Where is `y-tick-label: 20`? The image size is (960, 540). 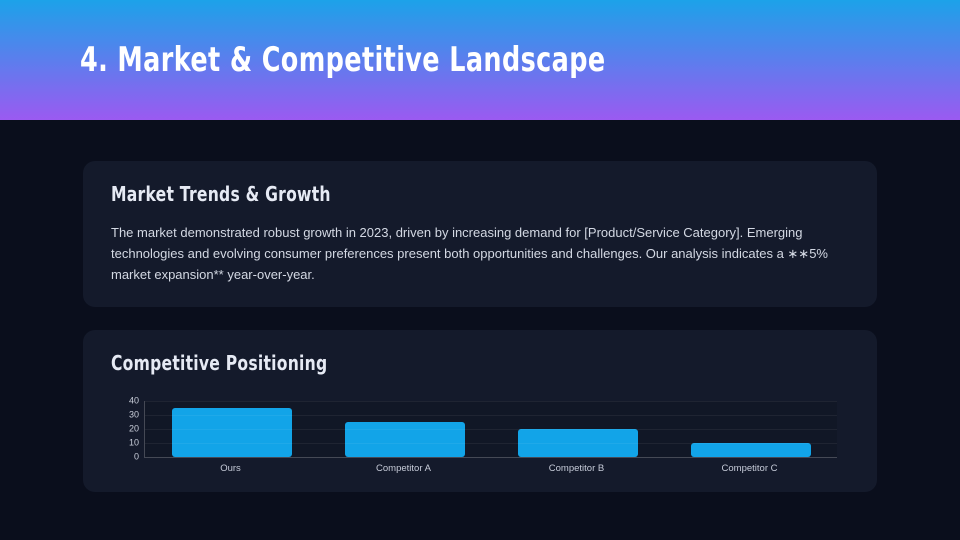
y-tick-label: 20 is located at coordinates (133, 428).